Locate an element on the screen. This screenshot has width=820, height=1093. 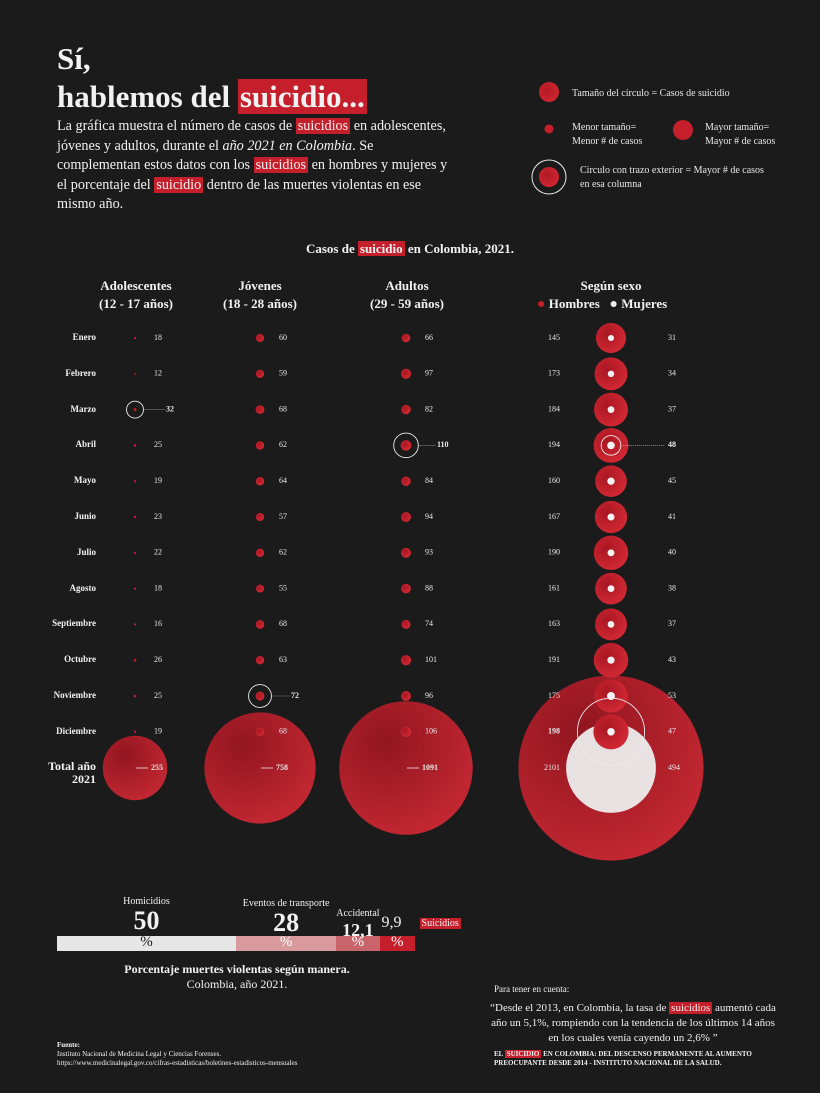
men-legend-label: Hombres is located at coordinates (574, 303).